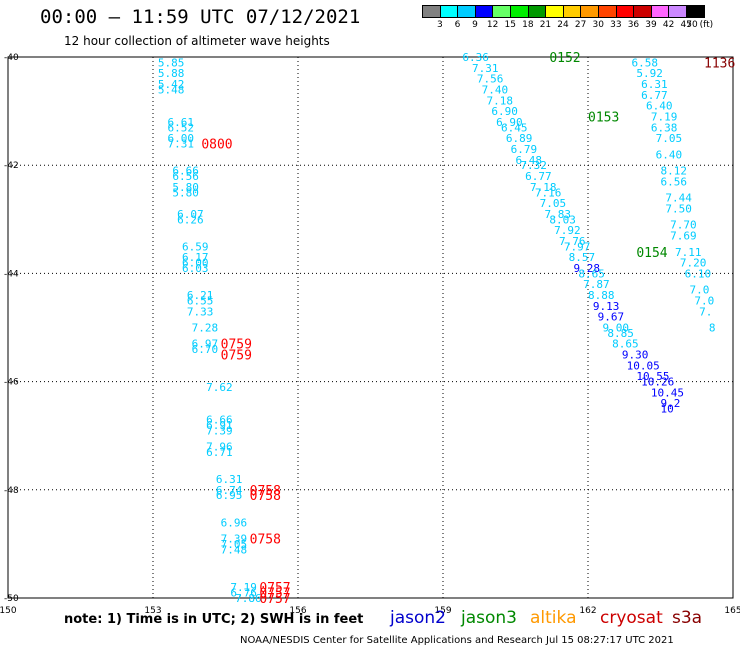 This screenshot has height=650, width=740. I want to click on wave-height-point: 6.58, so click(645, 62).